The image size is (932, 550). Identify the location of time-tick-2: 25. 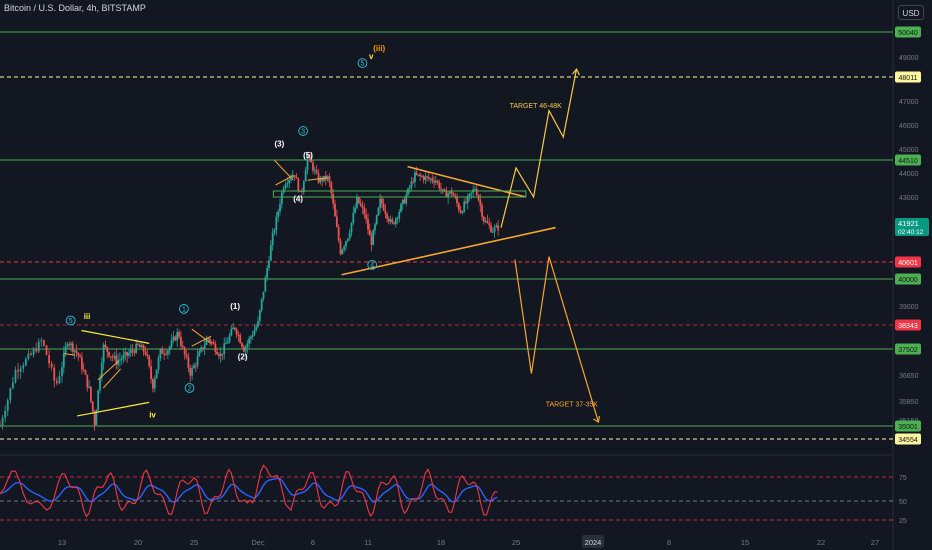
(194, 542).